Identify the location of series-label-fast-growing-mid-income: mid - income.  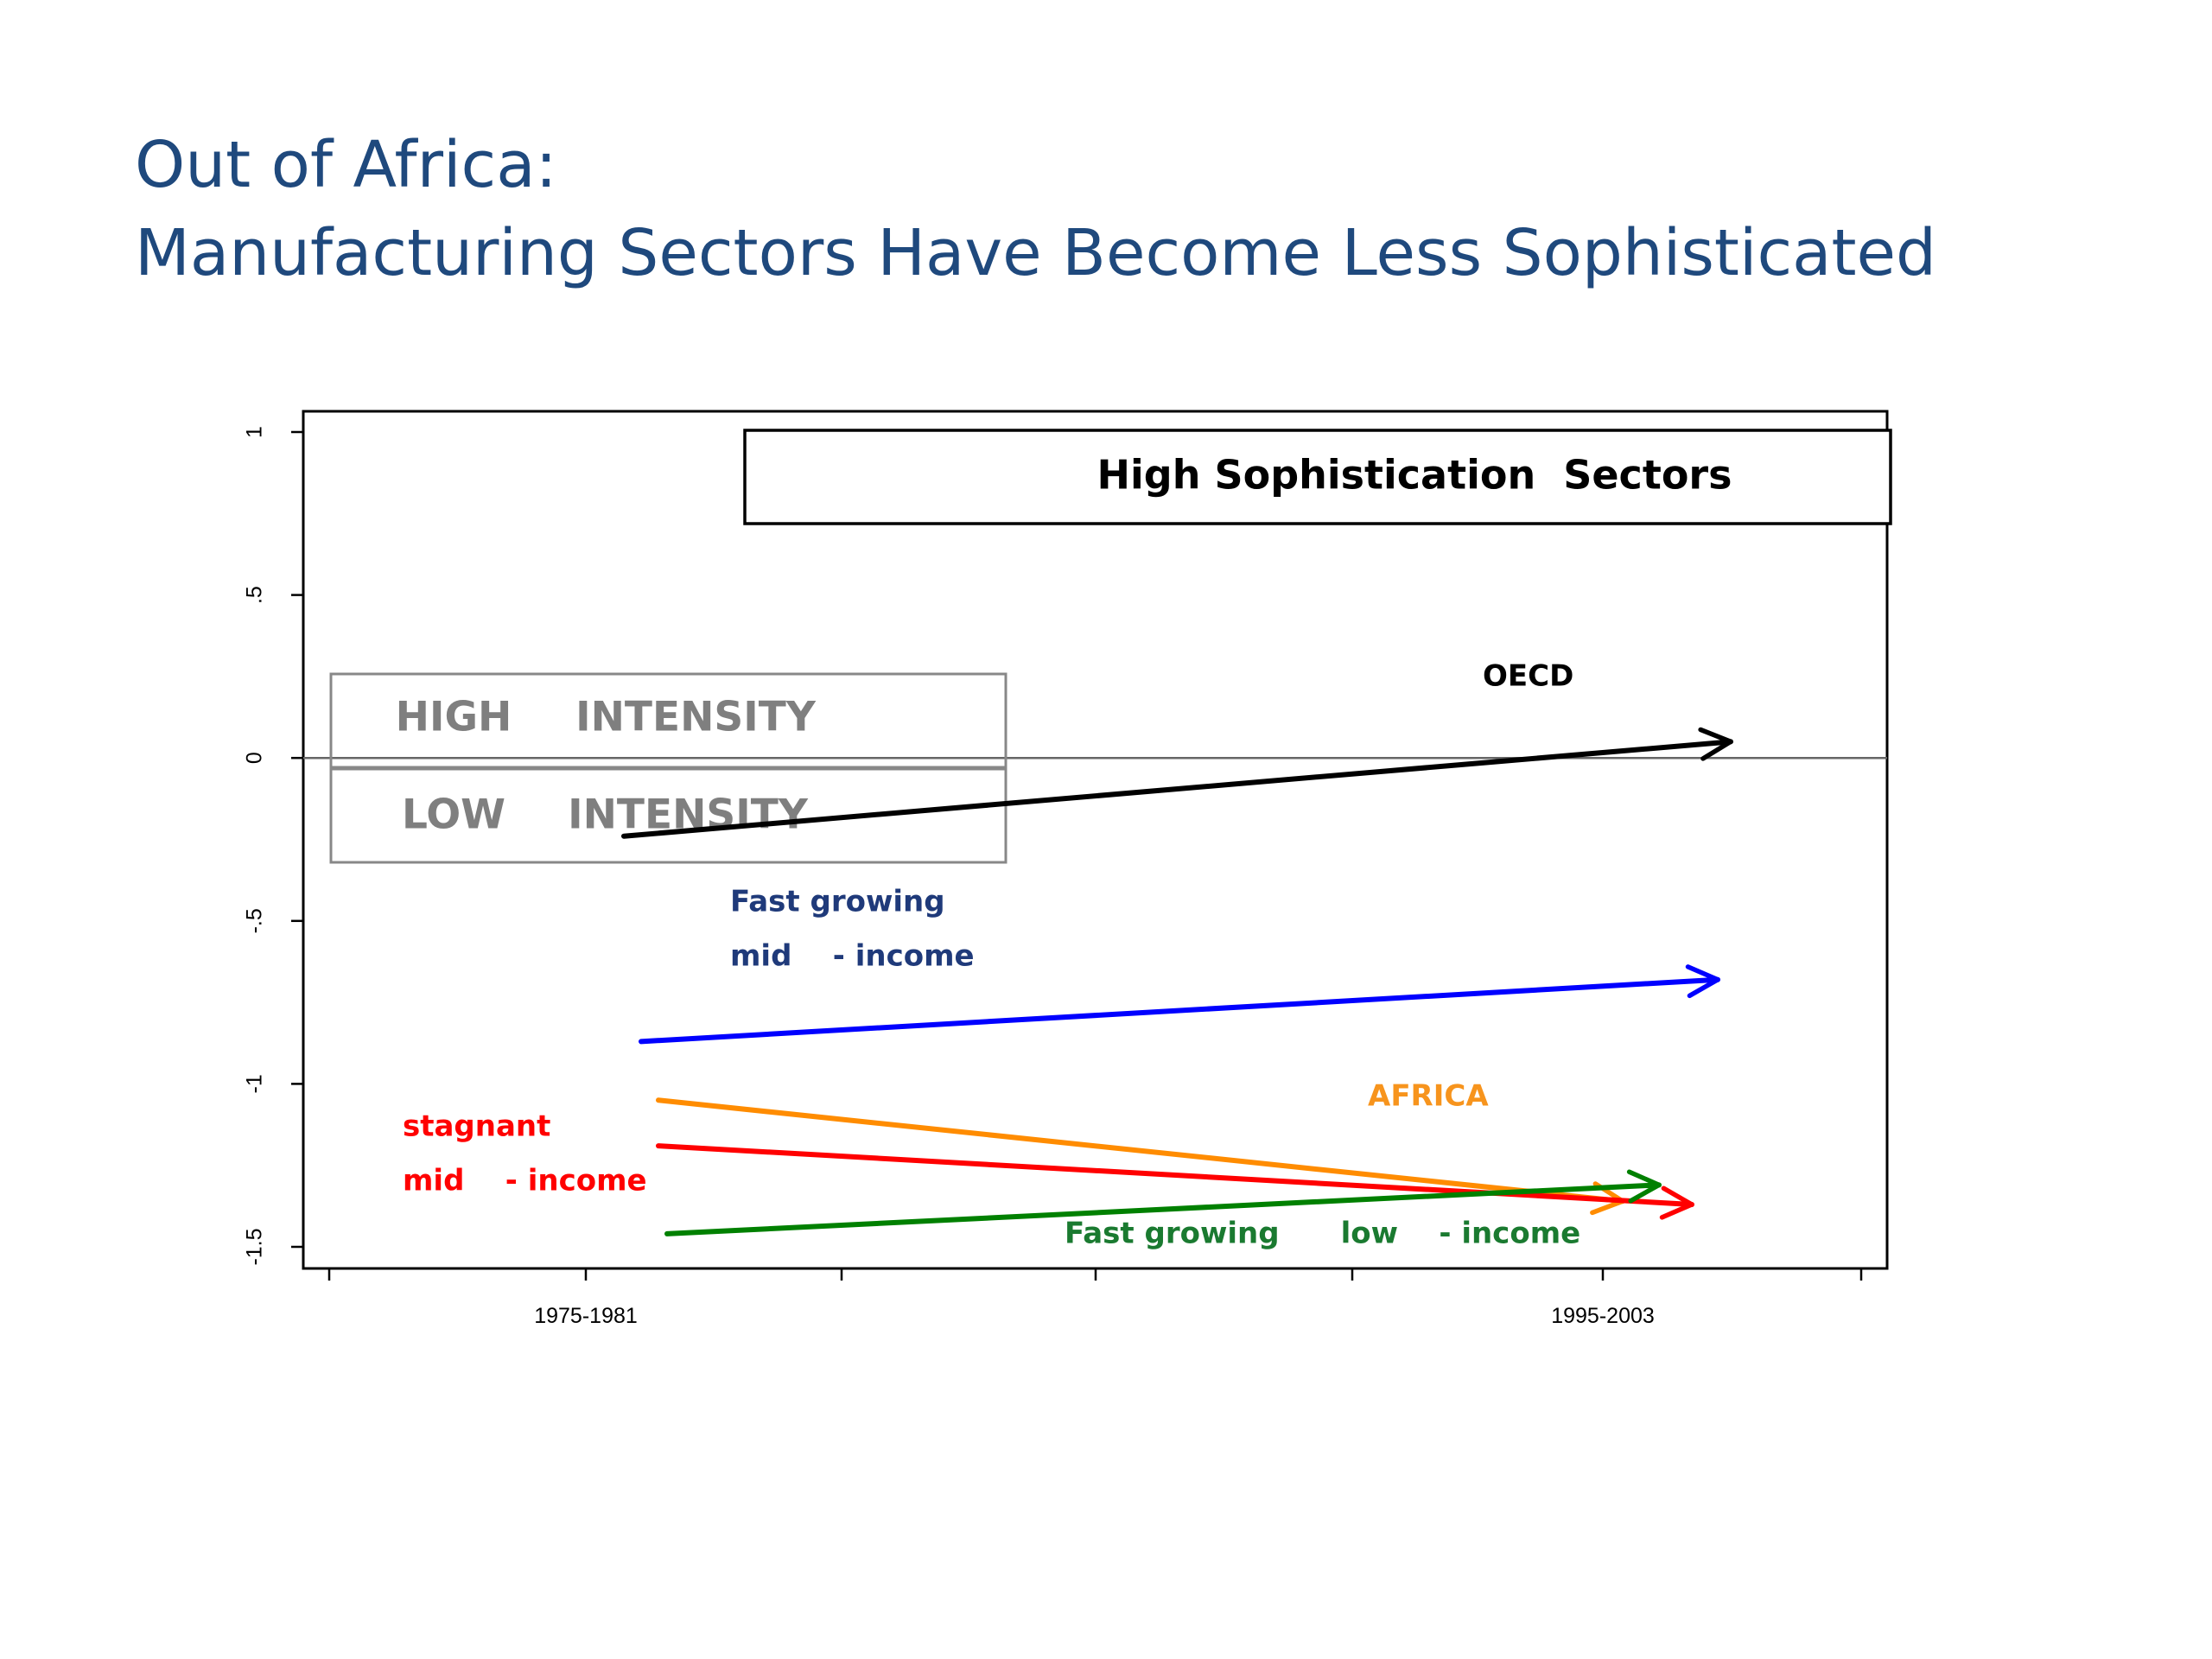
(852, 956).